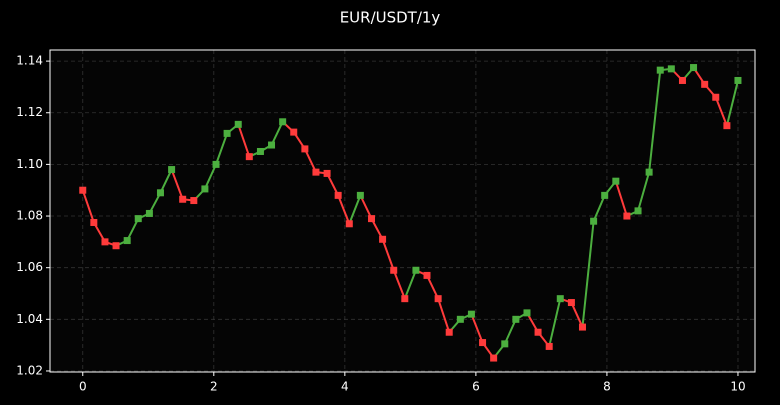 The width and height of the screenshot is (780, 405). Describe the element at coordinates (29, 112) in the screenshot. I see `y-tick-label: 1.12` at that location.